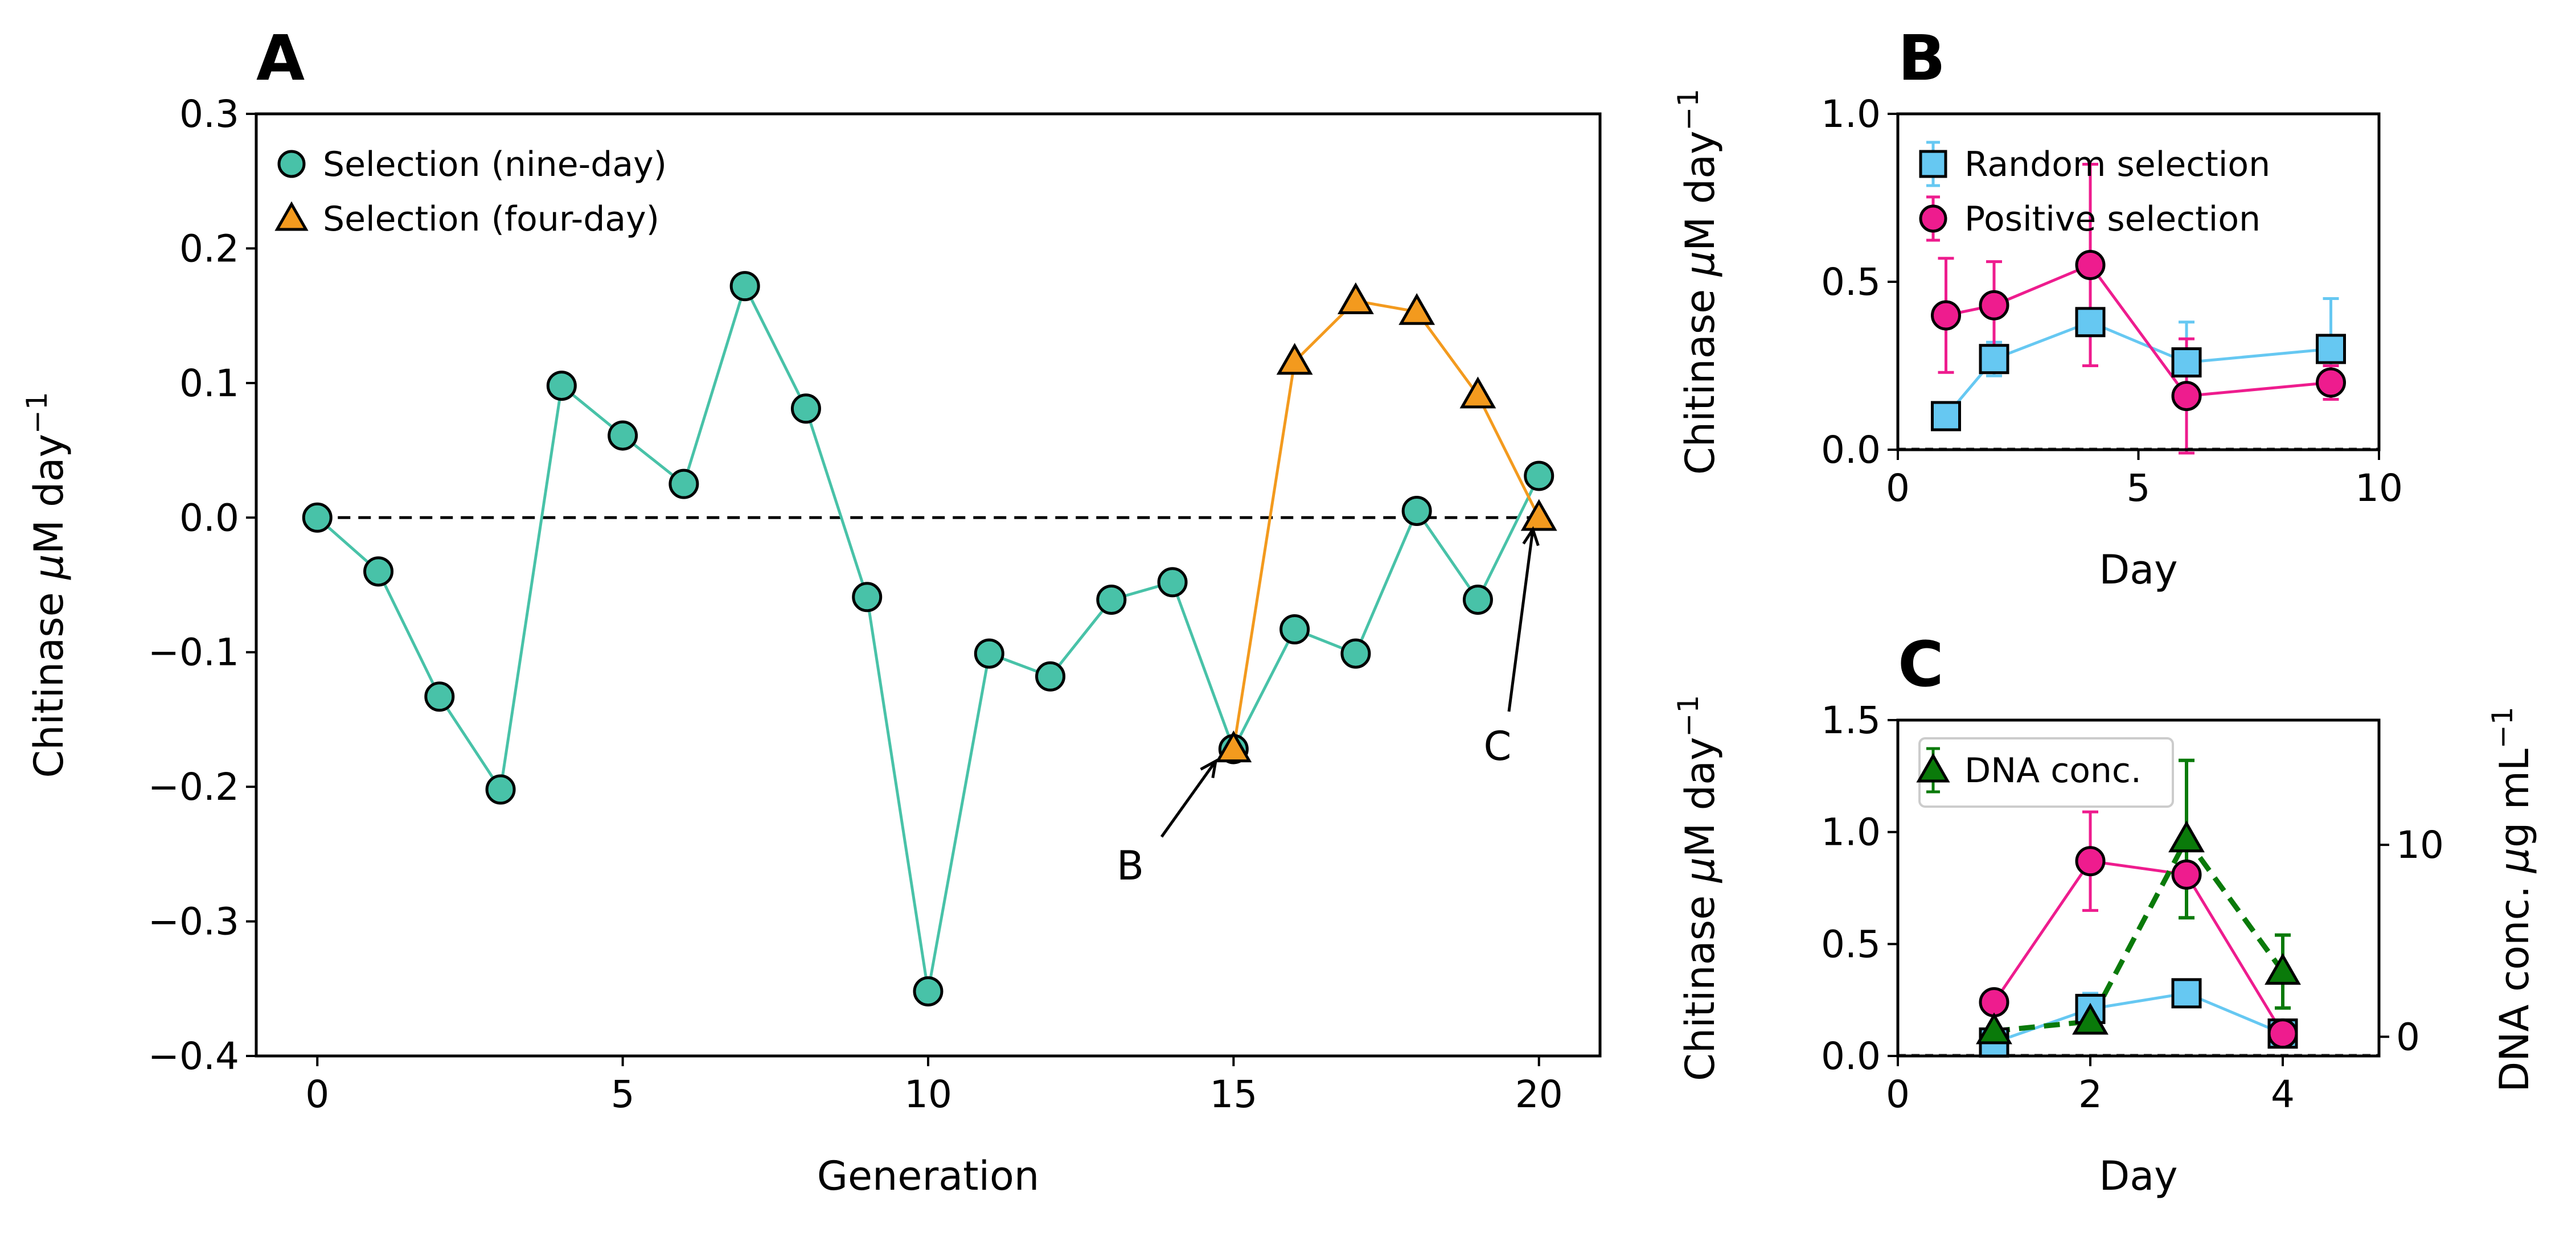 This screenshot has width=2576, height=1233. Describe the element at coordinates (491, 219) in the screenshot. I see `legend-label: Selection (four-day)` at that location.